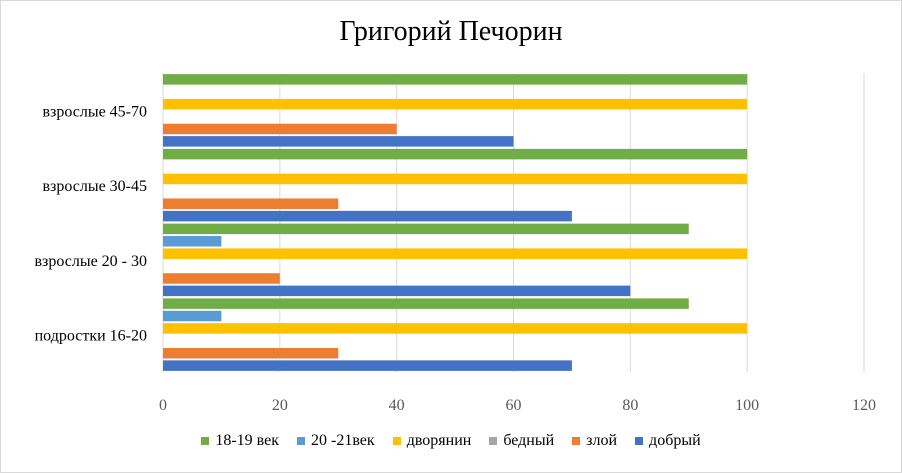 The image size is (902, 473). I want to click on legend-item: 20 -21век, so click(336, 441).